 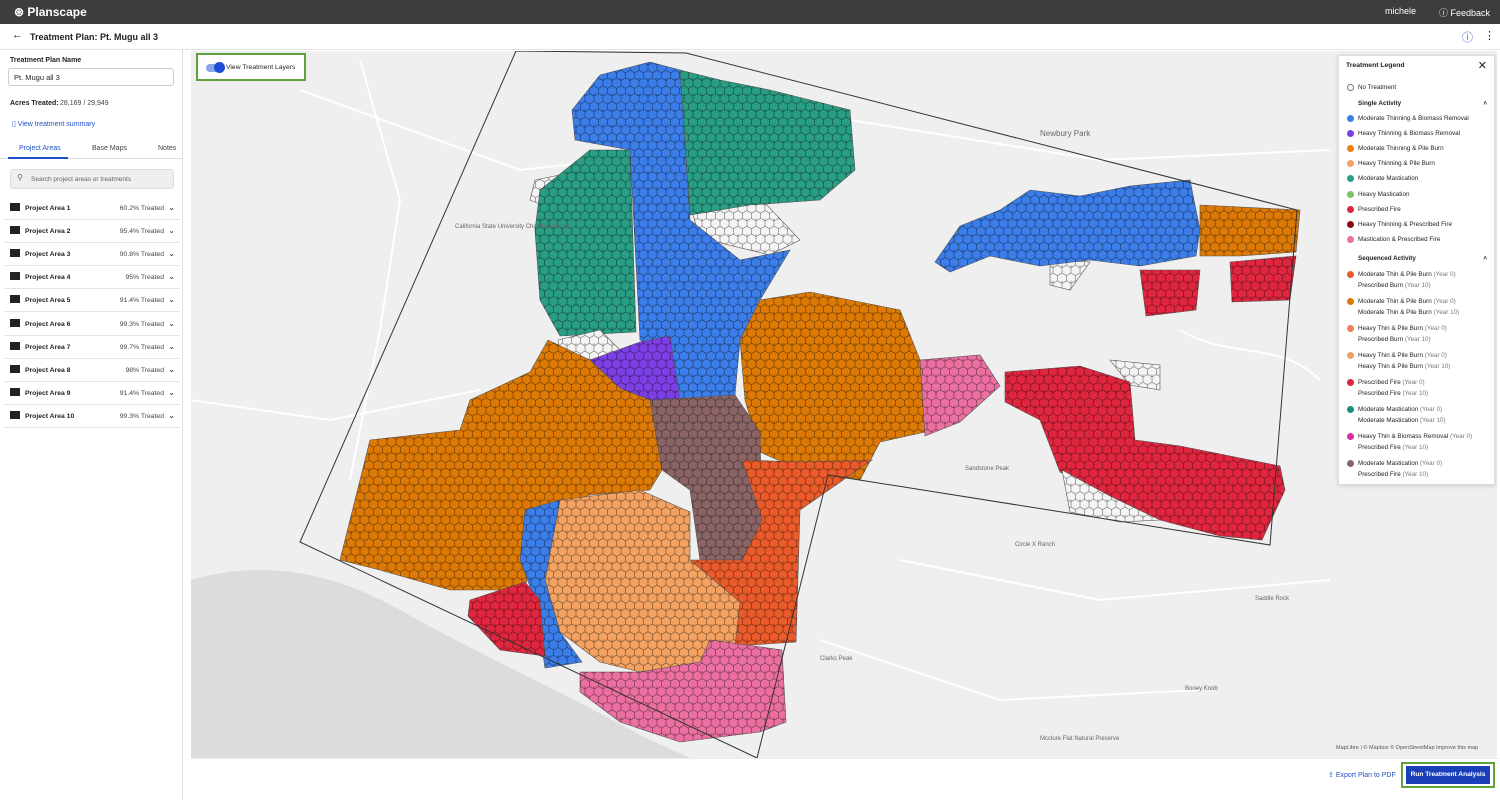 I want to click on legend-step: Moderate Thin & Pile Burn (Year 0), so click(x=1408, y=301).